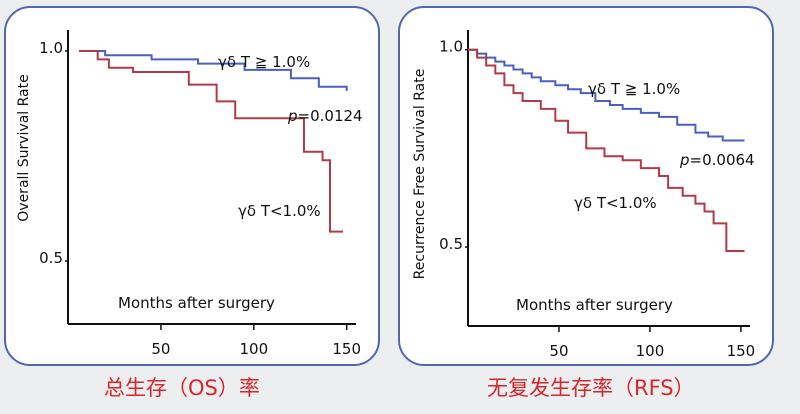 Image resolution: width=800 pixels, height=414 pixels. Describe the element at coordinates (160, 349) in the screenshot. I see `os-x-tick-label: 50` at that location.